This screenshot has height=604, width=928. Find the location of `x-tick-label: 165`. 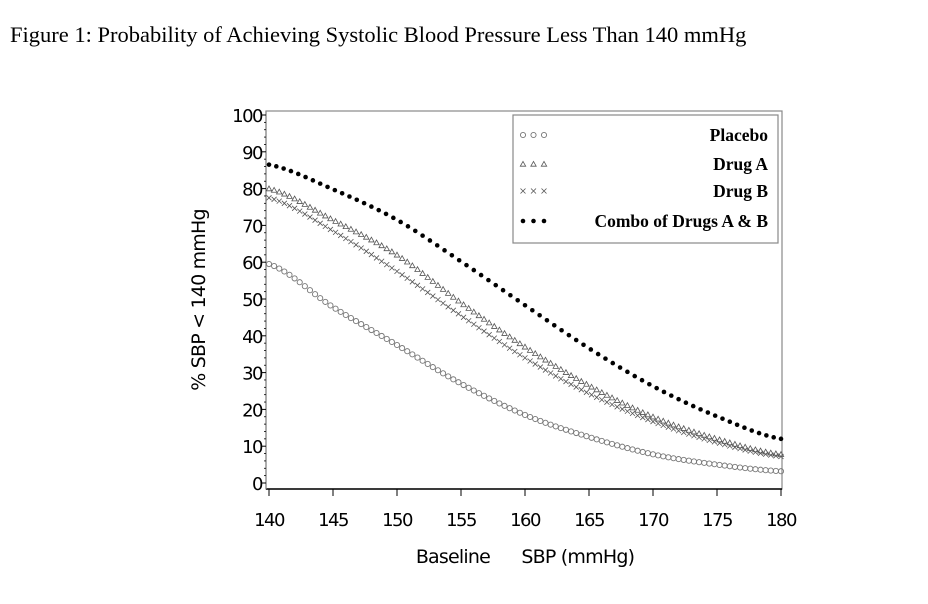

x-tick-label: 165 is located at coordinates (589, 520).